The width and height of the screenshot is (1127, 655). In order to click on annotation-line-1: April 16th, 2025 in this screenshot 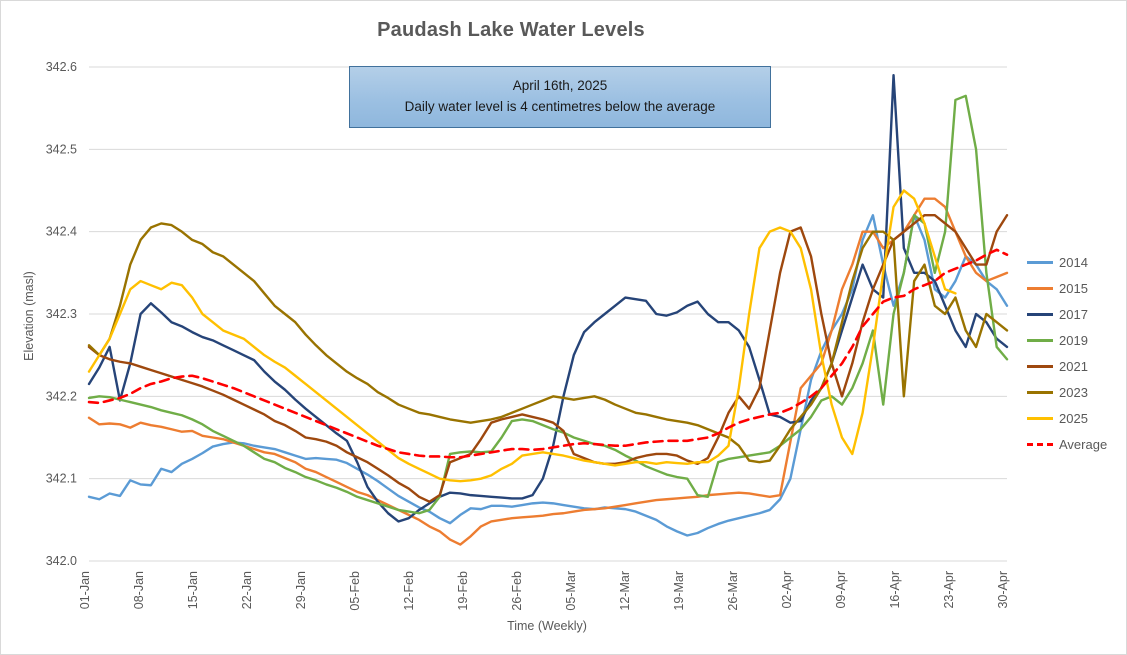, I will do `click(560, 86)`.